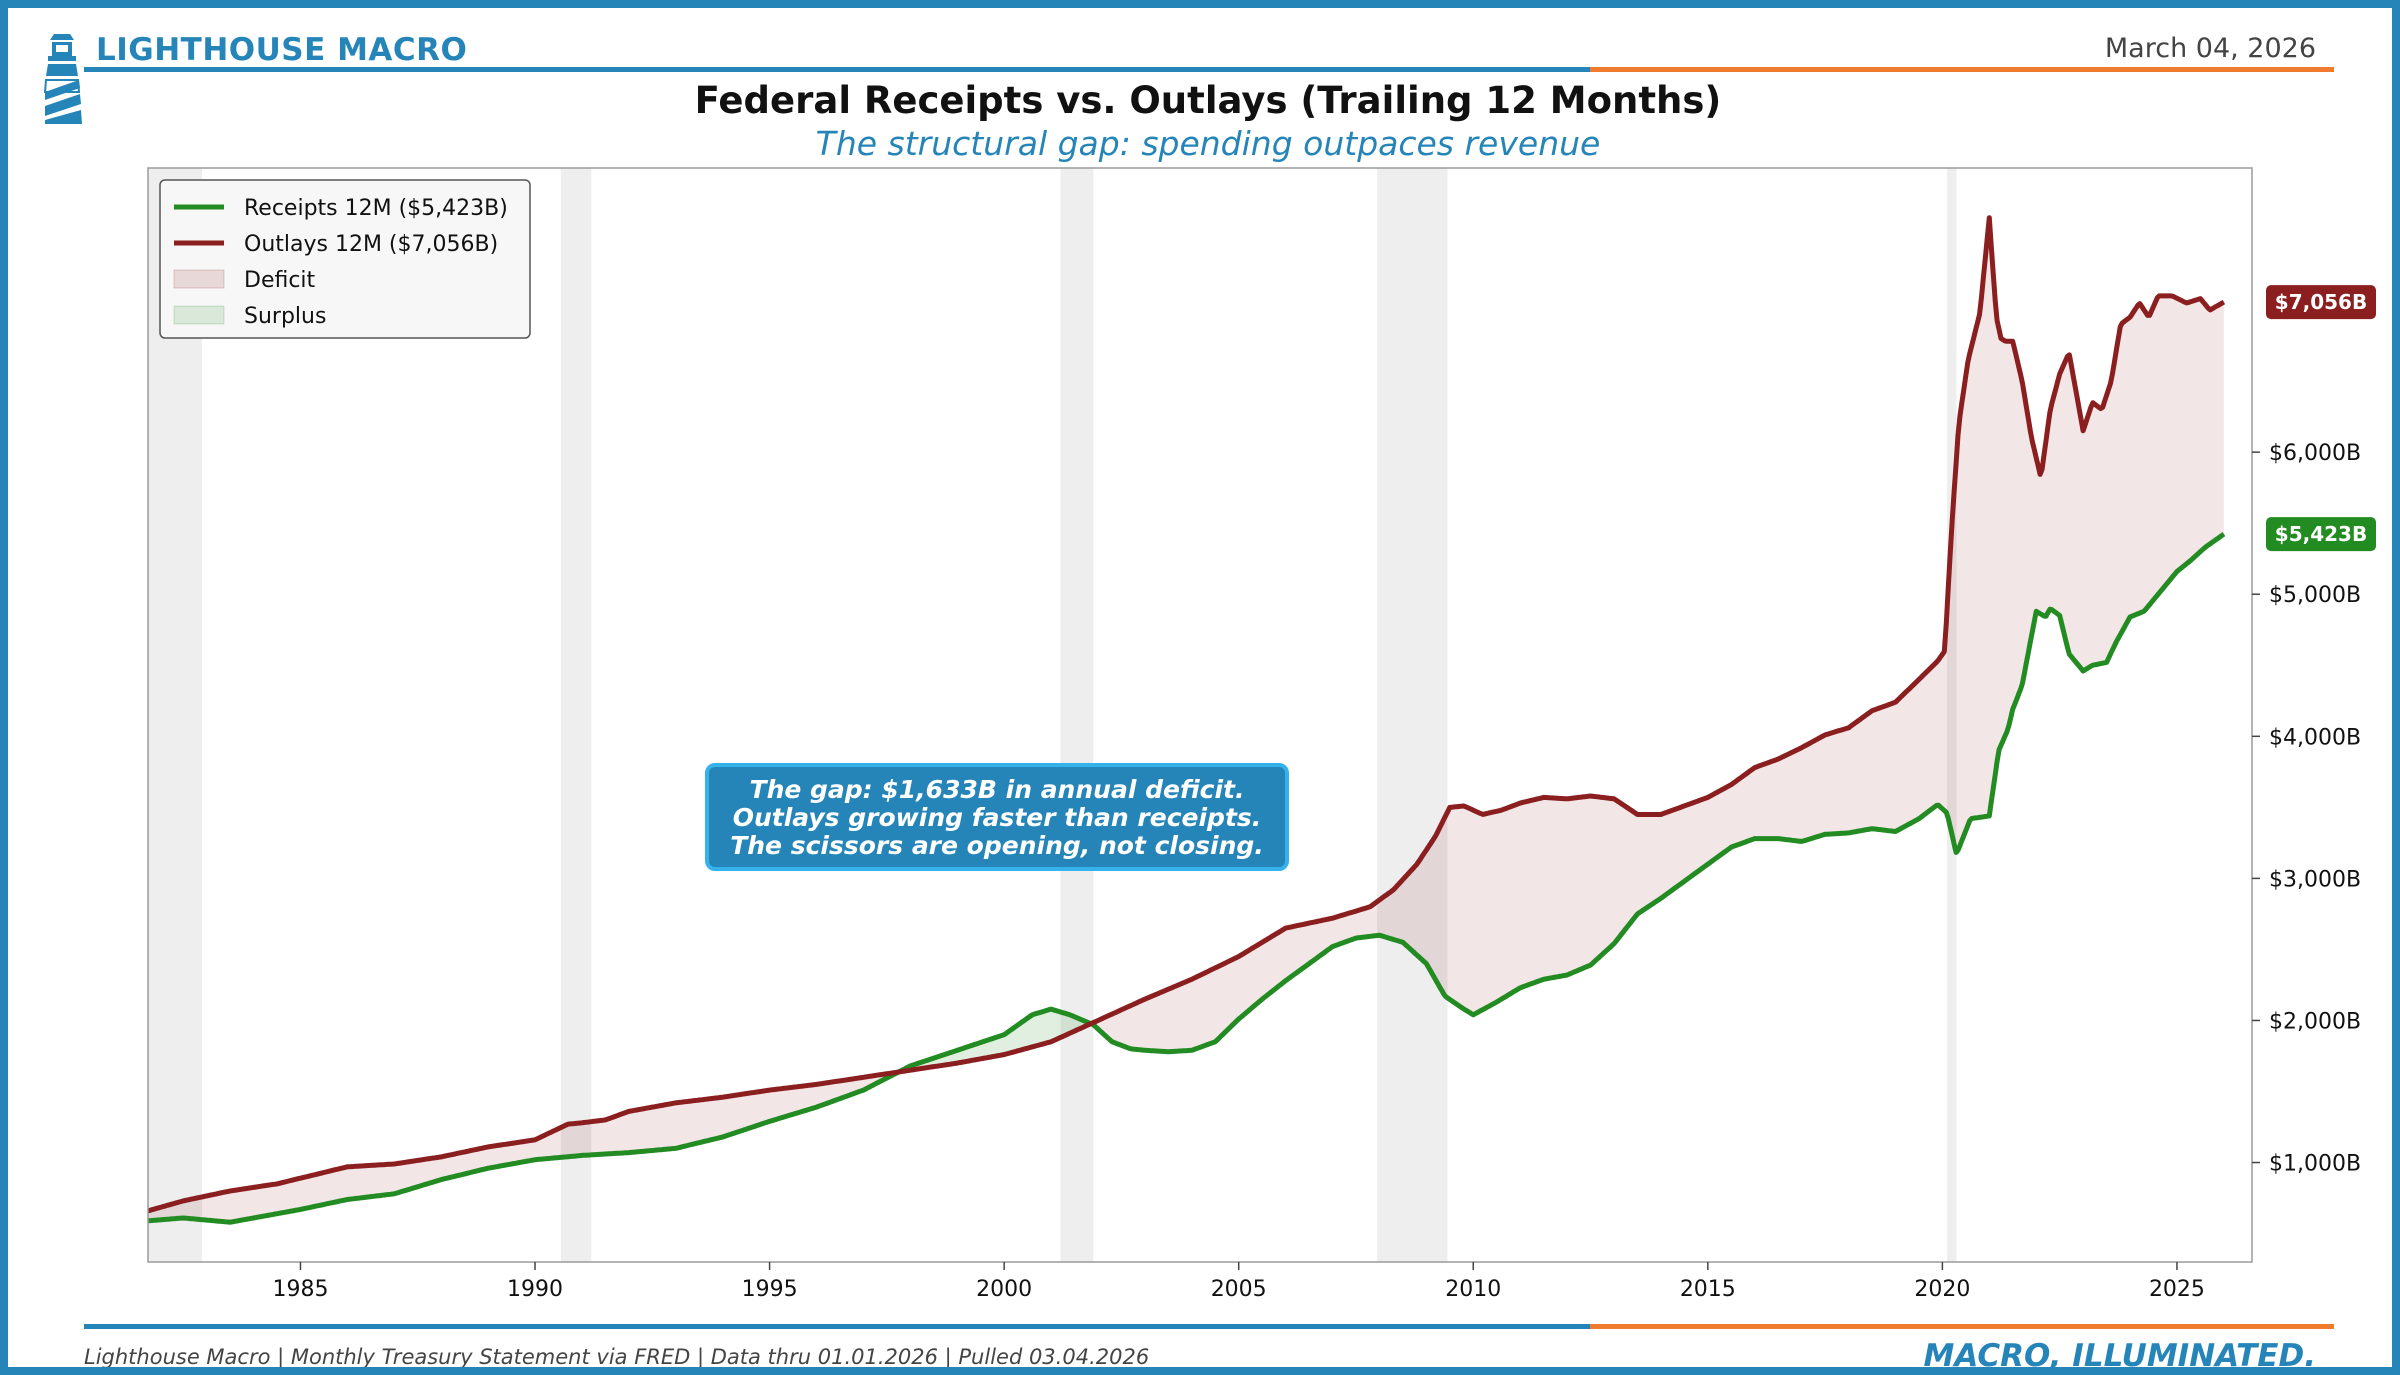 Image resolution: width=2400 pixels, height=1375 pixels. What do you see at coordinates (2315, 453) in the screenshot?
I see `y-tick-label: $6,000B` at bounding box center [2315, 453].